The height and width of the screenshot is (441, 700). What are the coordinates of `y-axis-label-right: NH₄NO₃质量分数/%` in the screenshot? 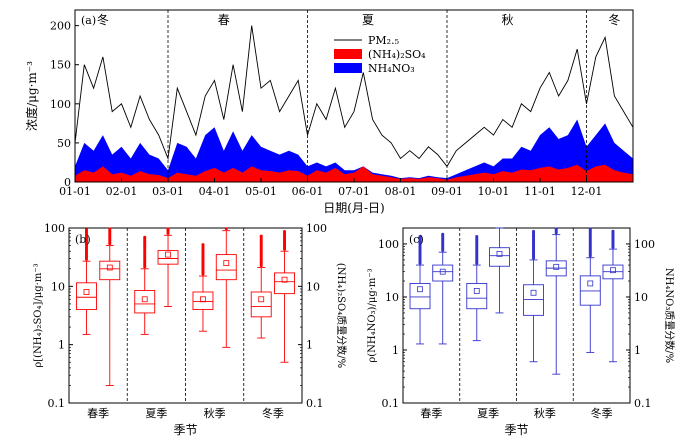 It's located at (669, 315).